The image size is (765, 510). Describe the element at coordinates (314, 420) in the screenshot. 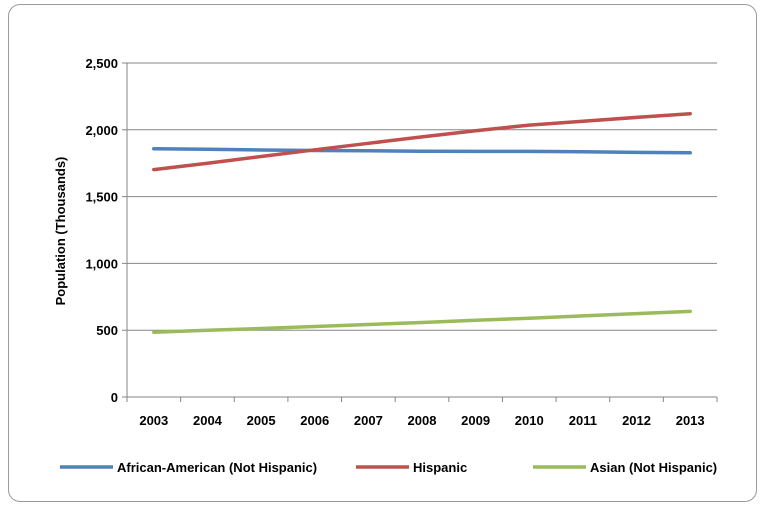

I see `x-tick-label: 2006` at that location.